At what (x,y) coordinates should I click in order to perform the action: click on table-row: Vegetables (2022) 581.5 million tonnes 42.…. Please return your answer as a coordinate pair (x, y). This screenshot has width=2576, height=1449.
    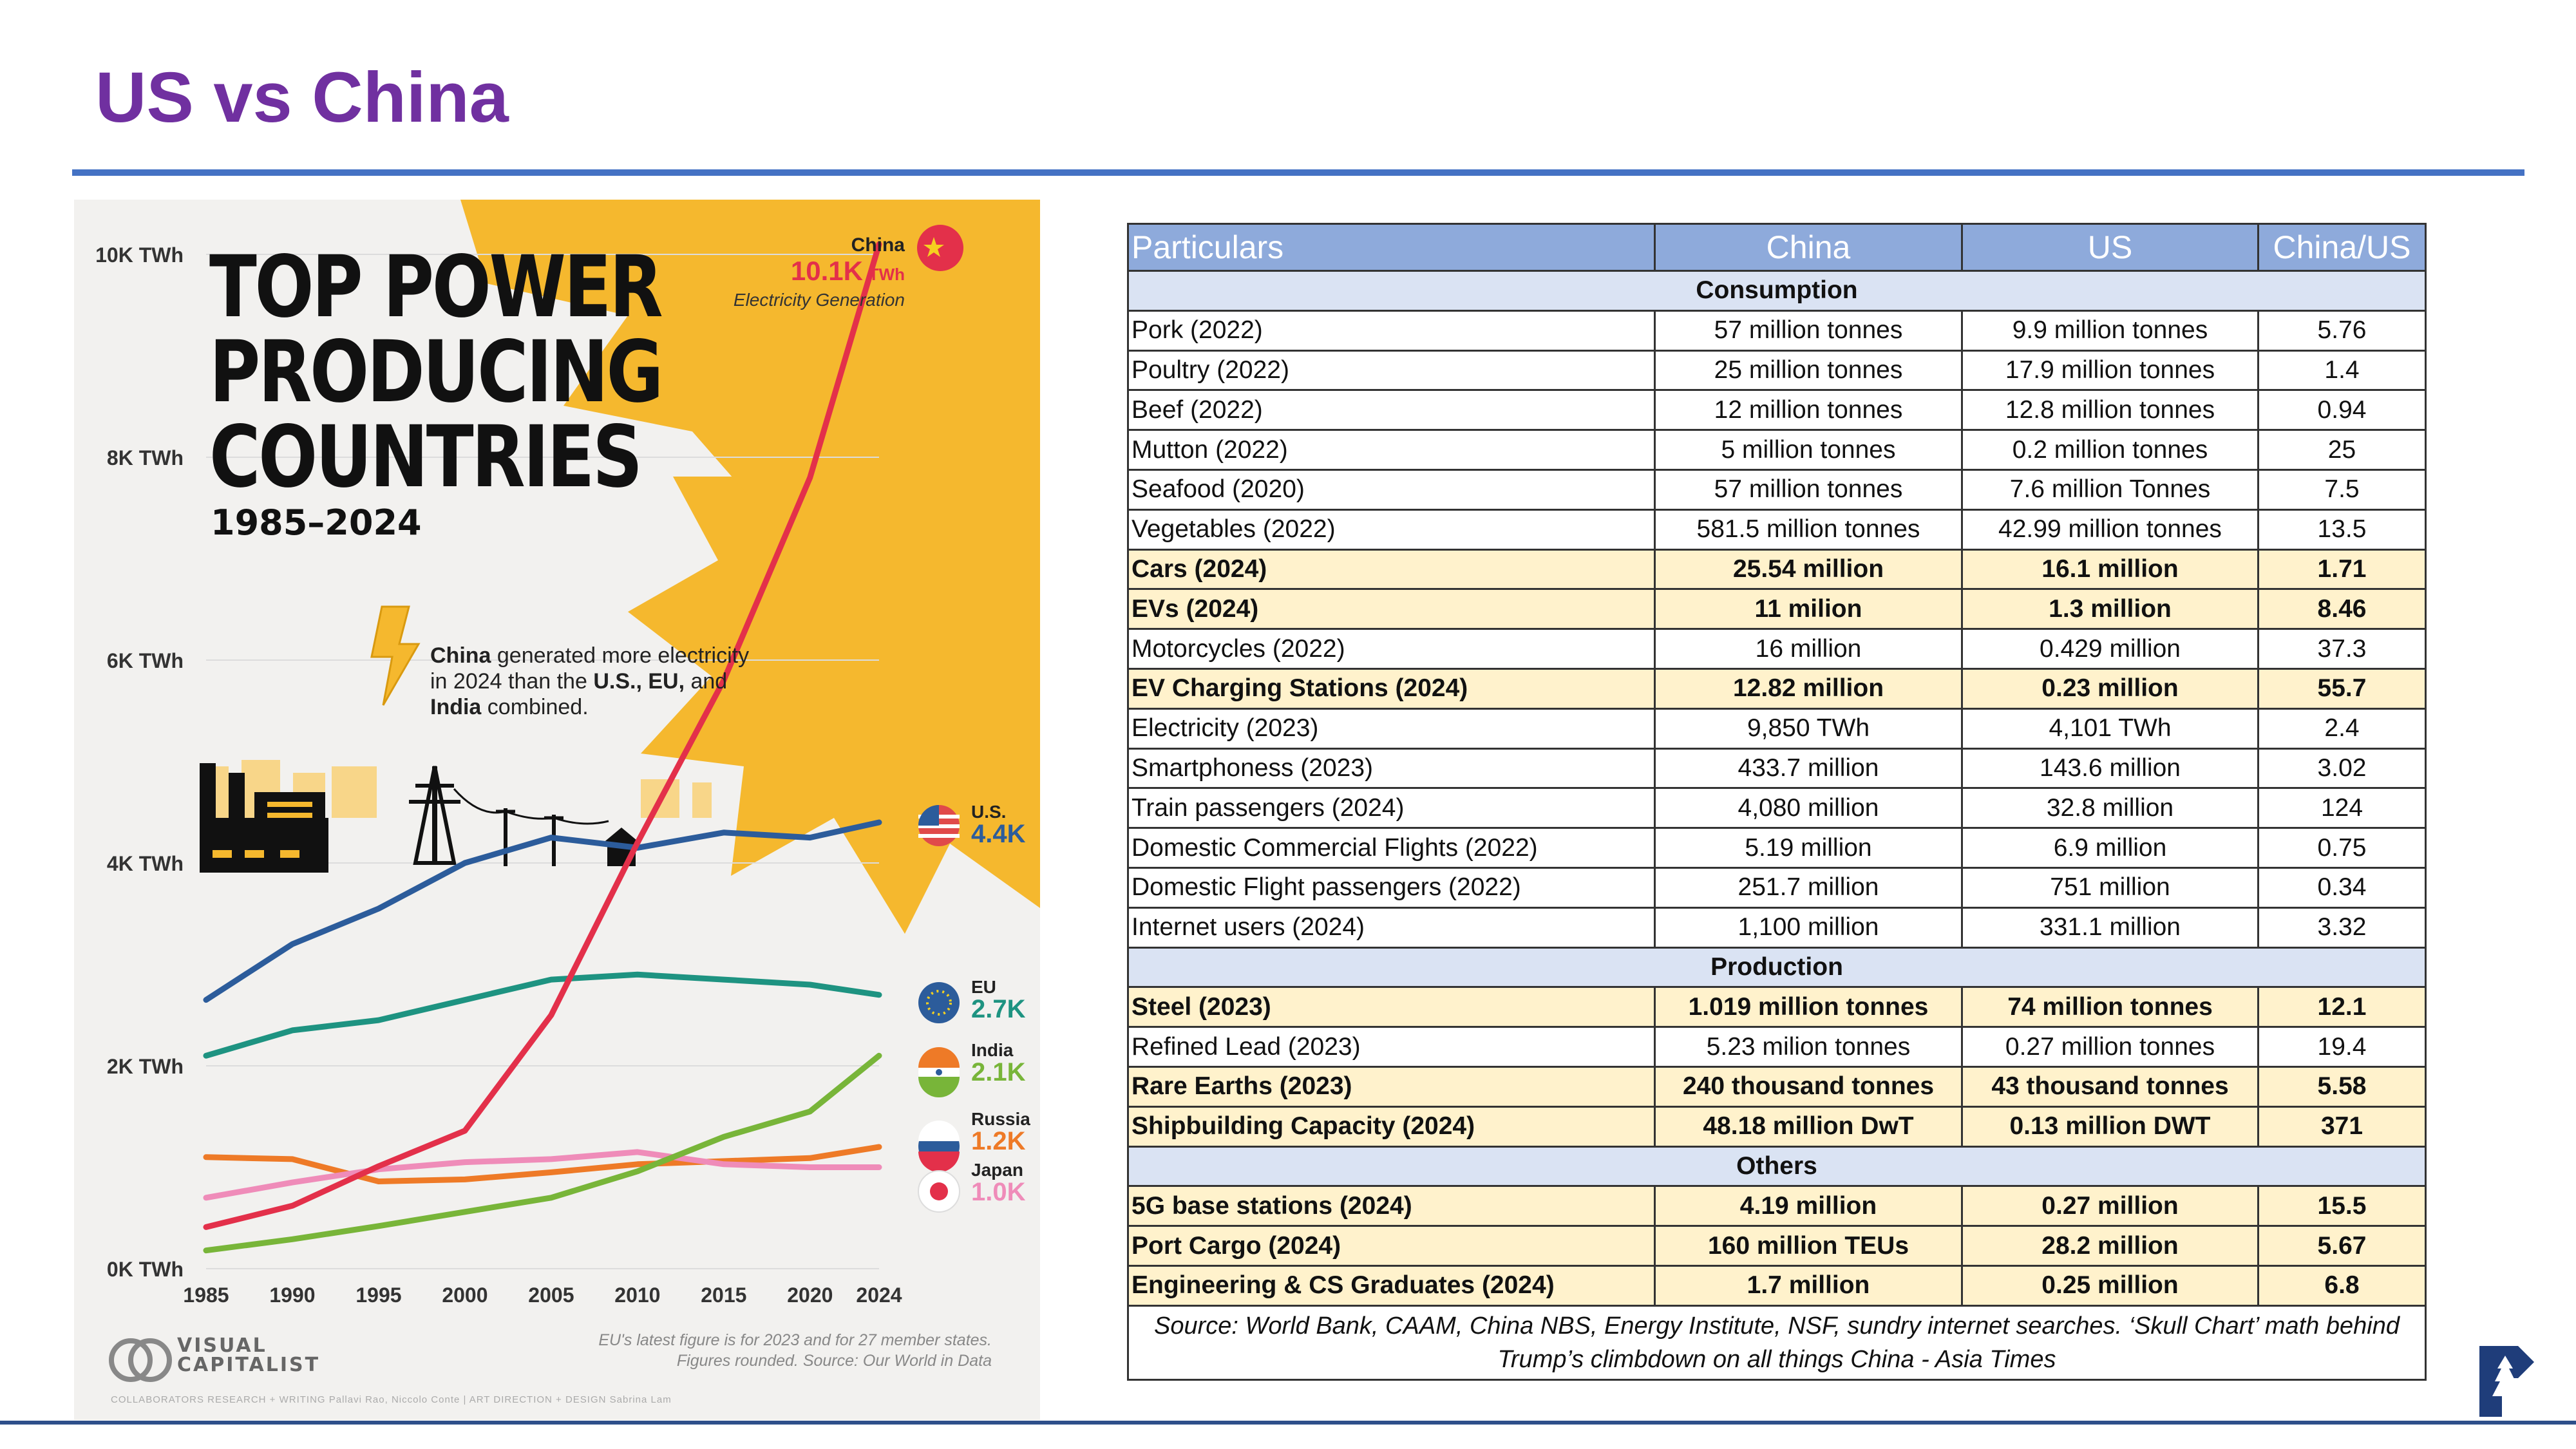
    Looking at the image, I should click on (1777, 529).